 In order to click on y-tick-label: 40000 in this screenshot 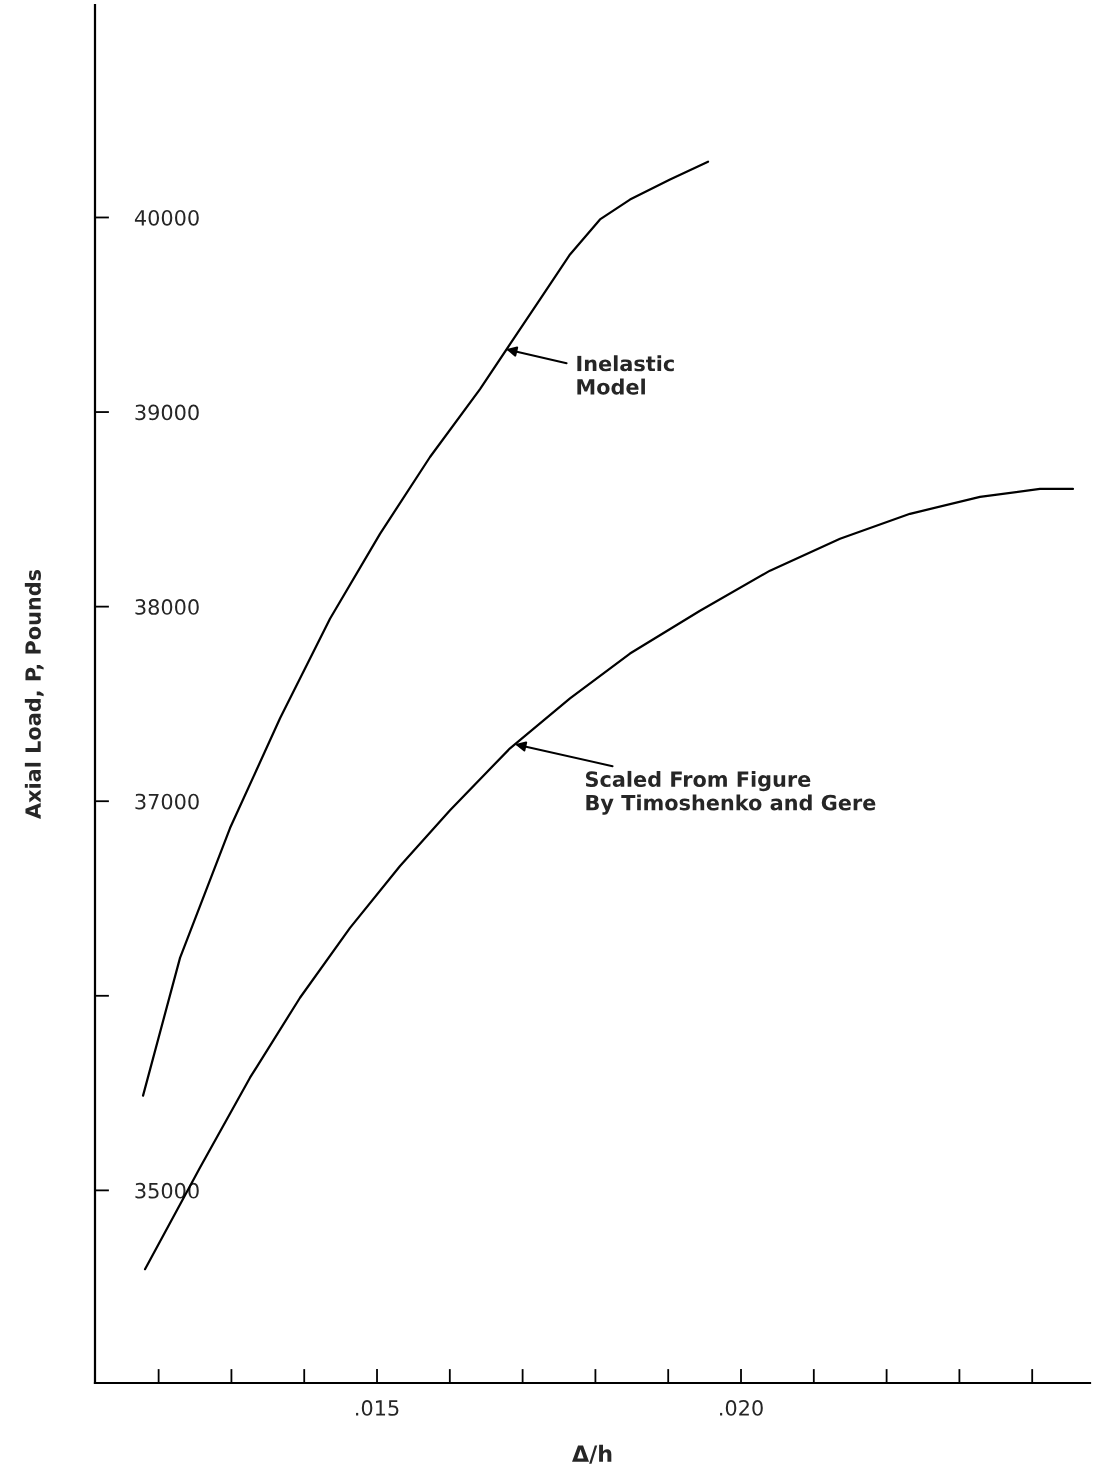, I will do `click(166, 217)`.